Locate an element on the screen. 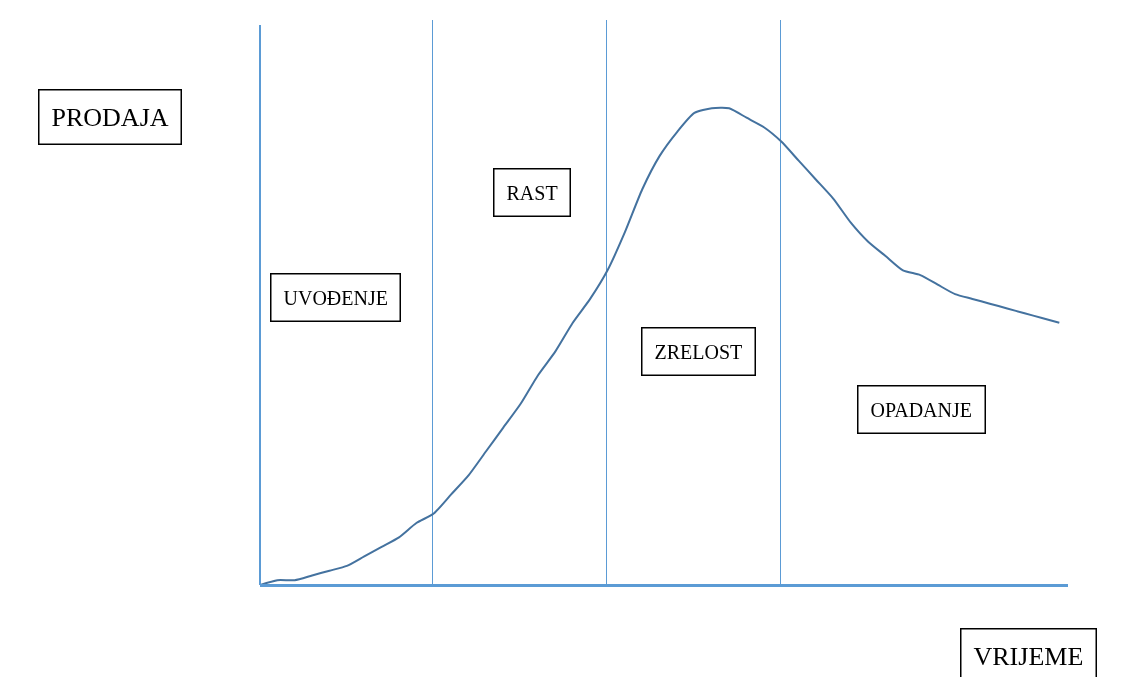  annotation: UVOĐENJE is located at coordinates (335, 297).